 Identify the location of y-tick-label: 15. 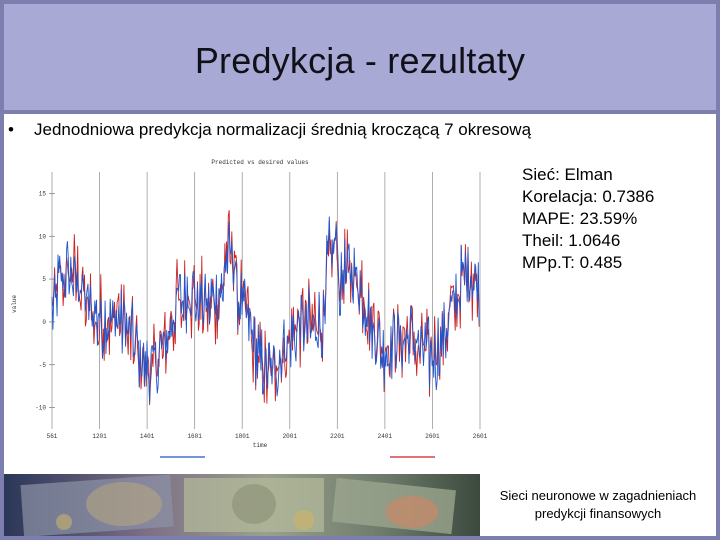
(43, 193).